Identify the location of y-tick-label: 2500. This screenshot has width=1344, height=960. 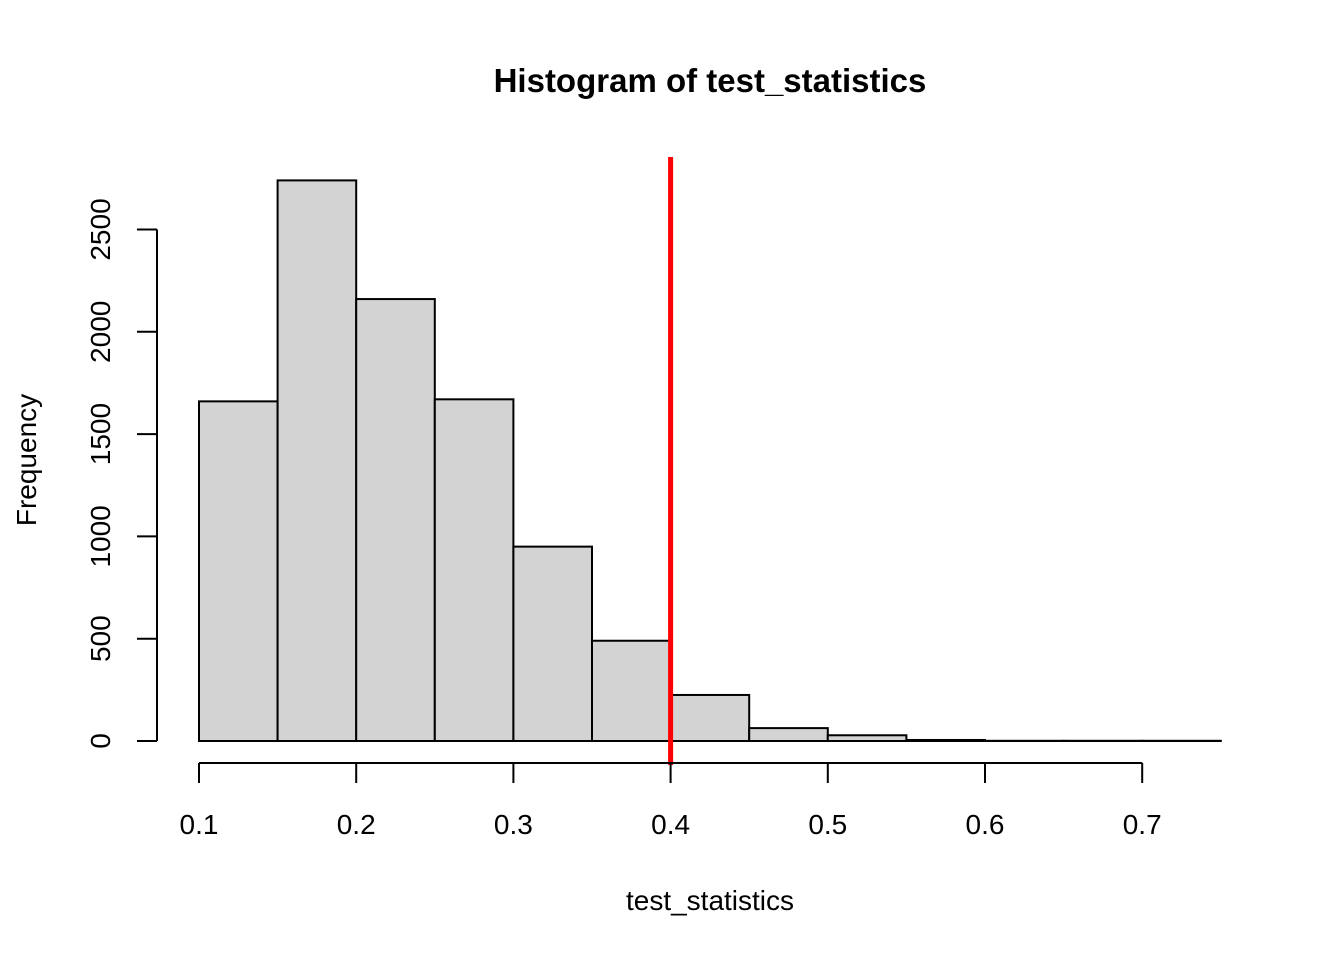
(100, 229).